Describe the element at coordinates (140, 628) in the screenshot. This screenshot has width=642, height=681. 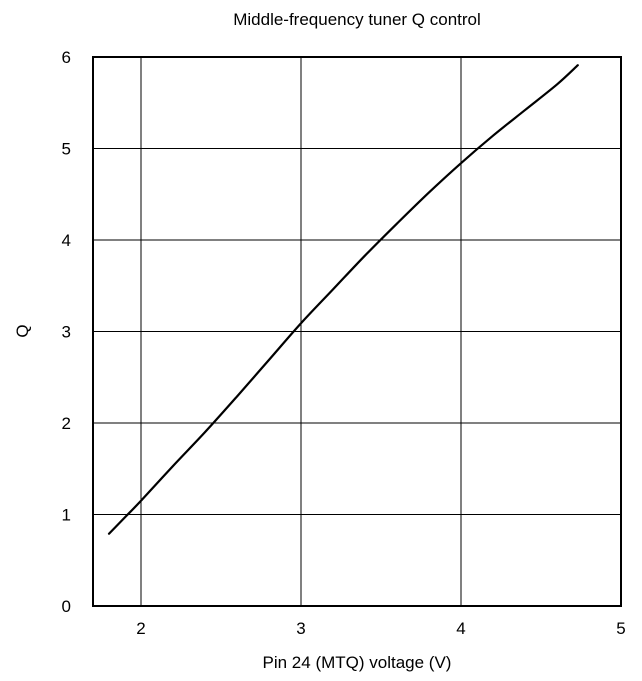
I see `x-tick-label-2: 2` at that location.